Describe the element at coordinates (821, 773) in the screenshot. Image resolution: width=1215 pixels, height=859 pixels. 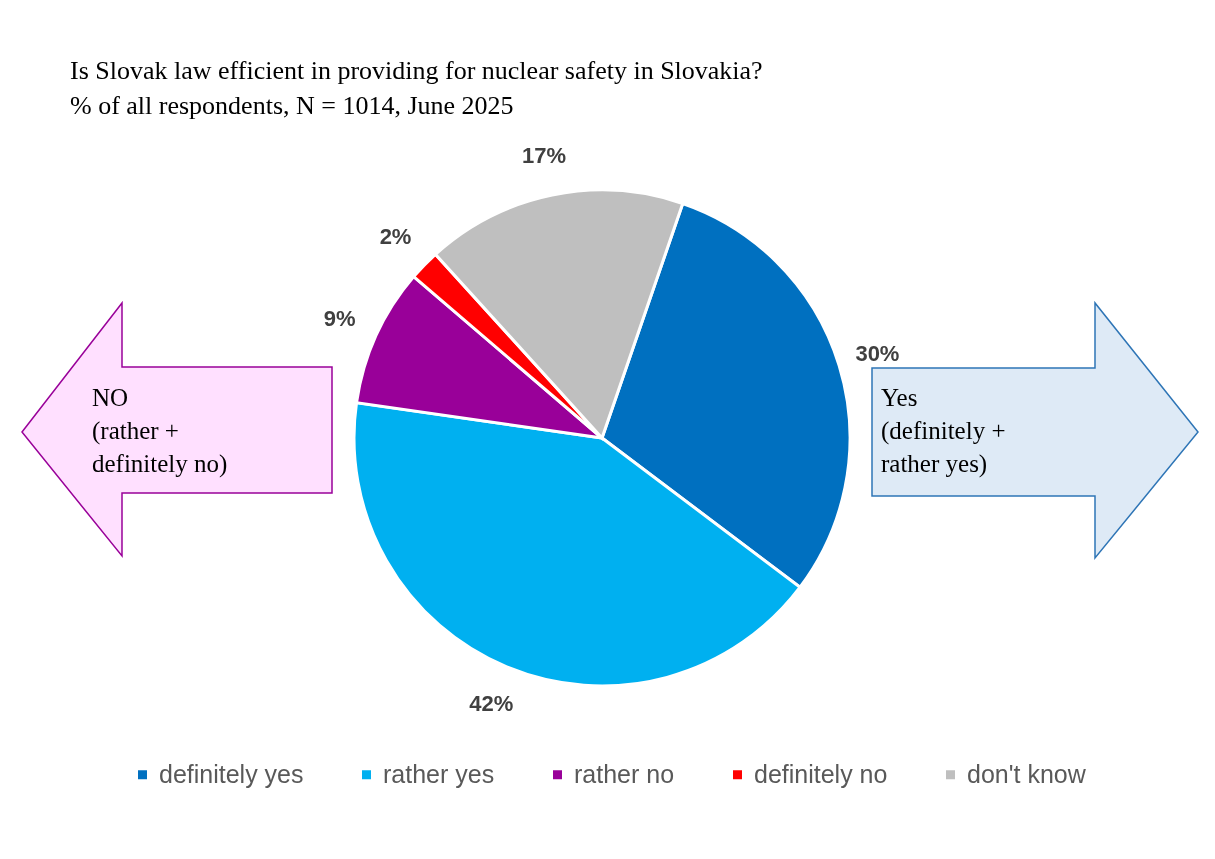
I see `legend-label: definitely no` at that location.